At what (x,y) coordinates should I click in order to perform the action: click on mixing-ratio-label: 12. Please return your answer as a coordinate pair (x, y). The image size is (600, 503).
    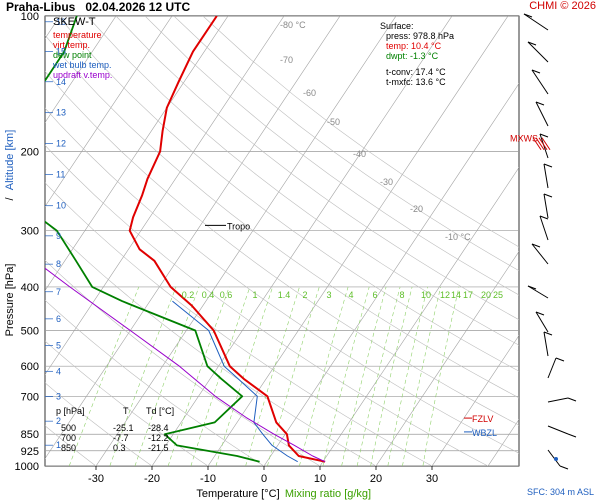
    Looking at the image, I should click on (445, 295).